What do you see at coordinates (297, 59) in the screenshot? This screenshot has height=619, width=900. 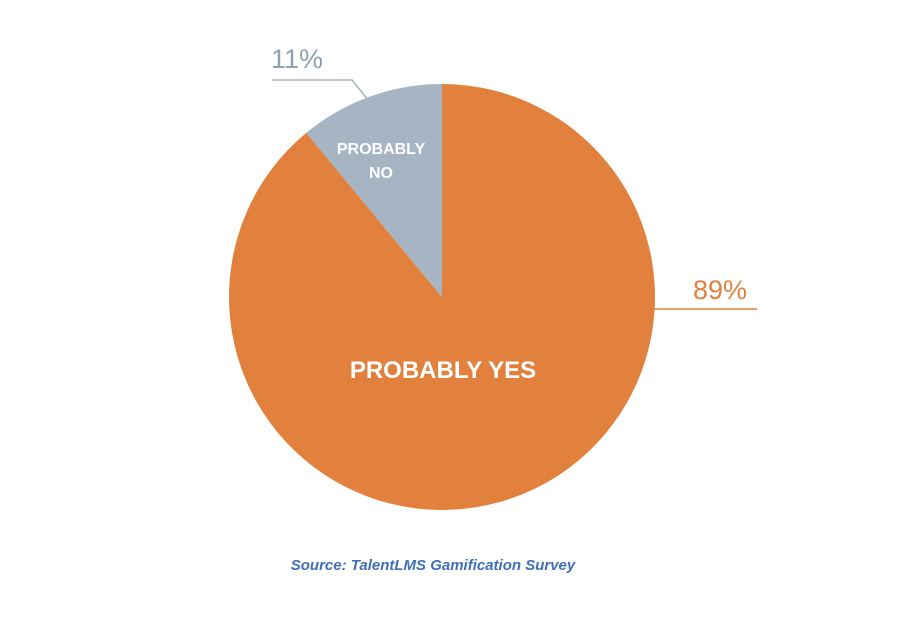 I see `percent-label-probably-no: 11%` at bounding box center [297, 59].